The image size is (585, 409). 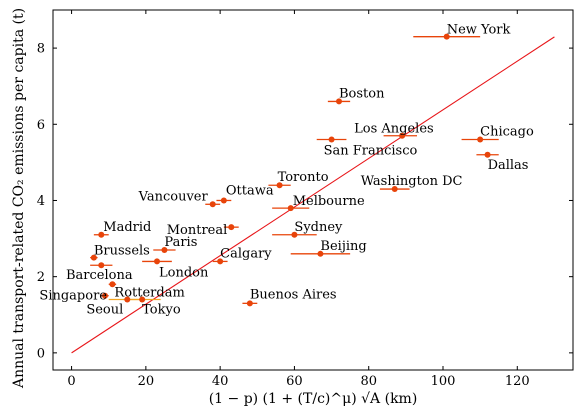 What do you see at coordinates (41, 125) in the screenshot?
I see `y-tick-label: 6` at bounding box center [41, 125].